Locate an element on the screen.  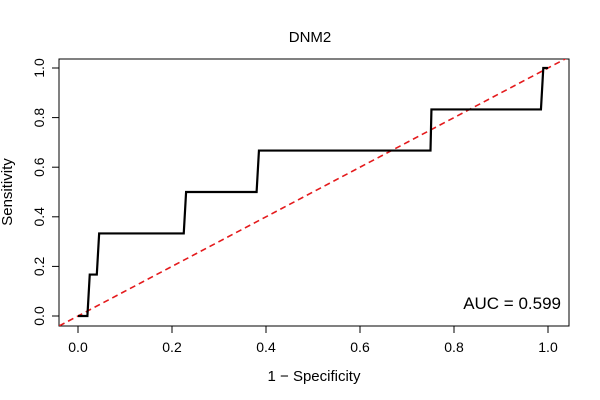
x-axis: 0.0 0.2 0.4 0.6 0.8 1.0 is located at coordinates (313, 340).